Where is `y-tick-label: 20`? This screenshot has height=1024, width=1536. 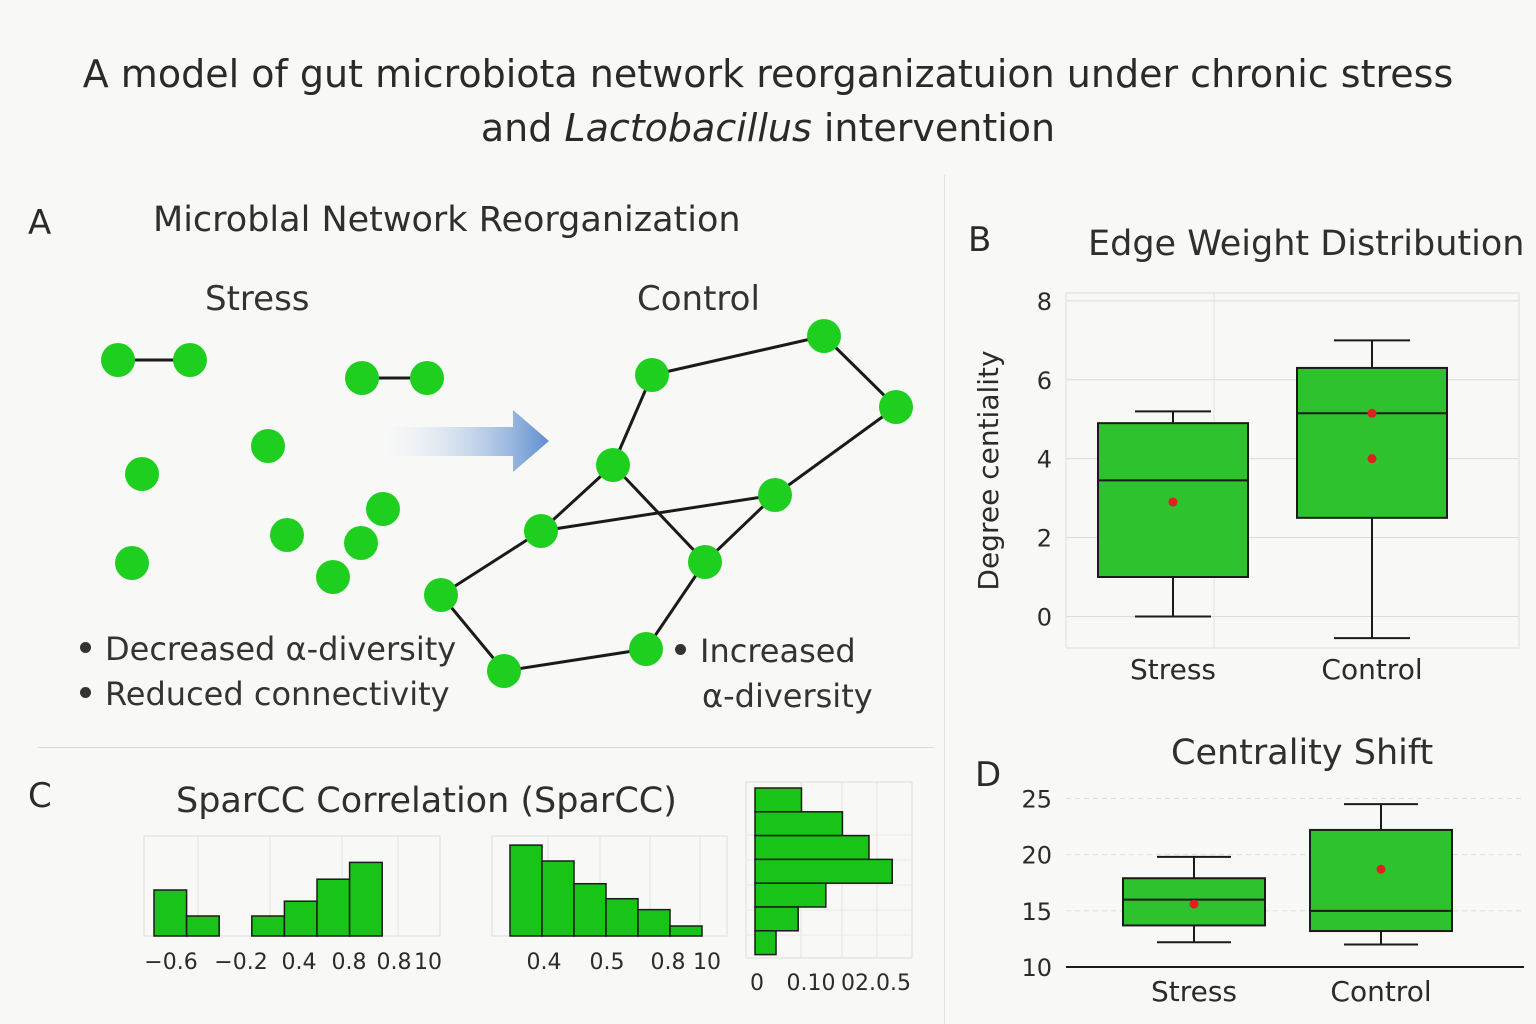
y-tick-label: 20 is located at coordinates (1036, 856).